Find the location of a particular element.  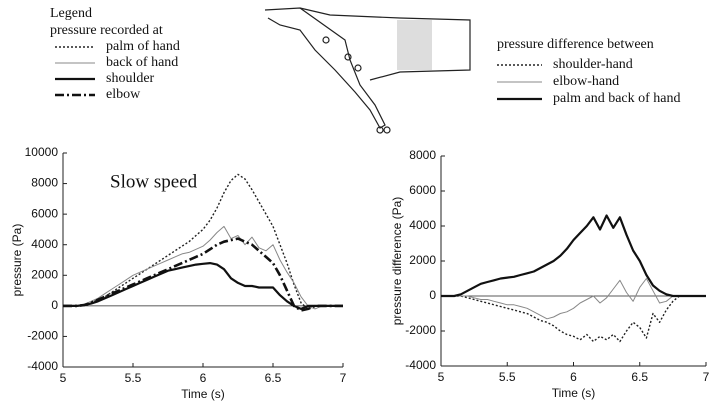

legend-label: back of hand is located at coordinates (142, 62).